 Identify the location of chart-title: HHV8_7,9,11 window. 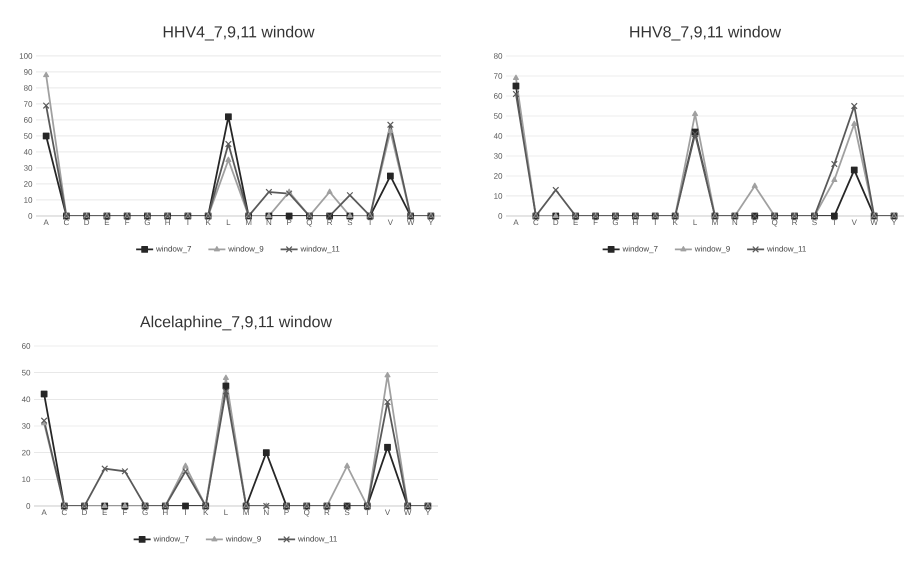
(706, 33).